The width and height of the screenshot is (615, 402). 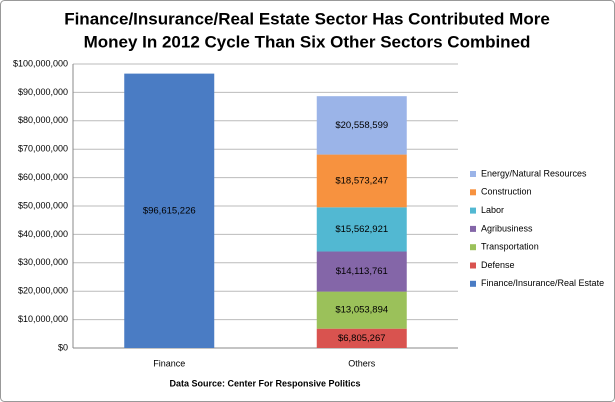 I want to click on y-tick-label: $50,000,000, so click(x=43, y=205).